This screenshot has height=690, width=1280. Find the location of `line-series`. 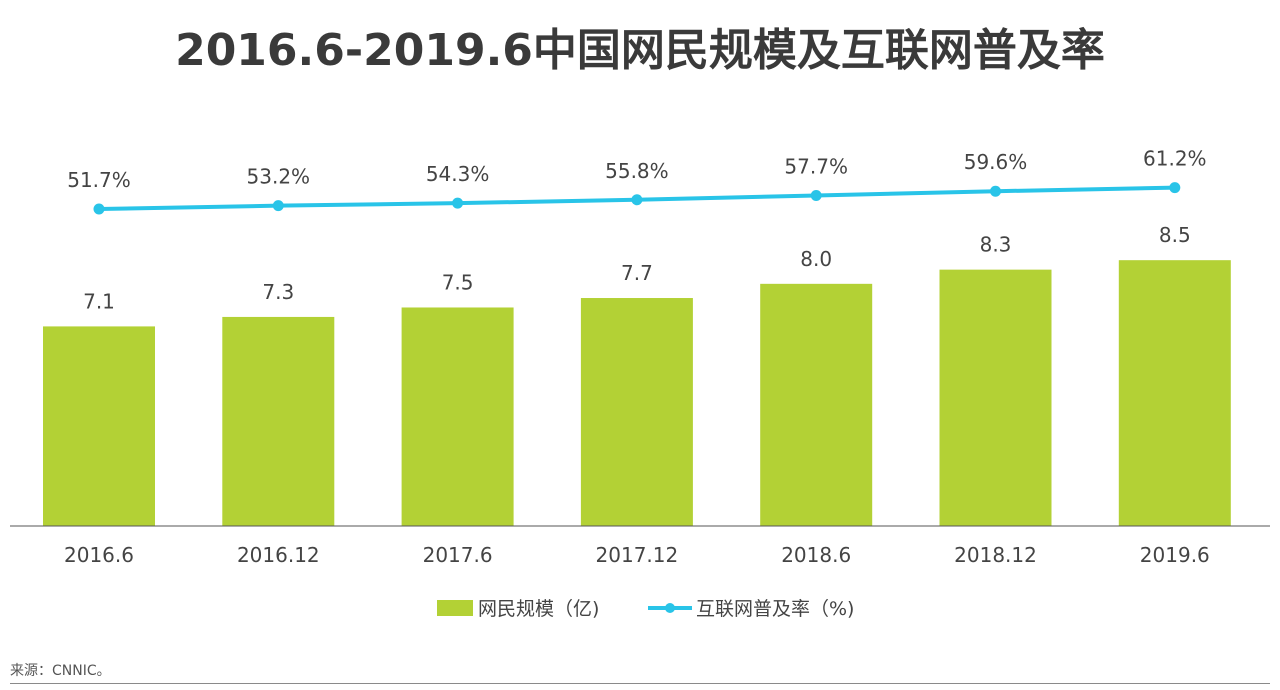

line-series is located at coordinates (637, 198).